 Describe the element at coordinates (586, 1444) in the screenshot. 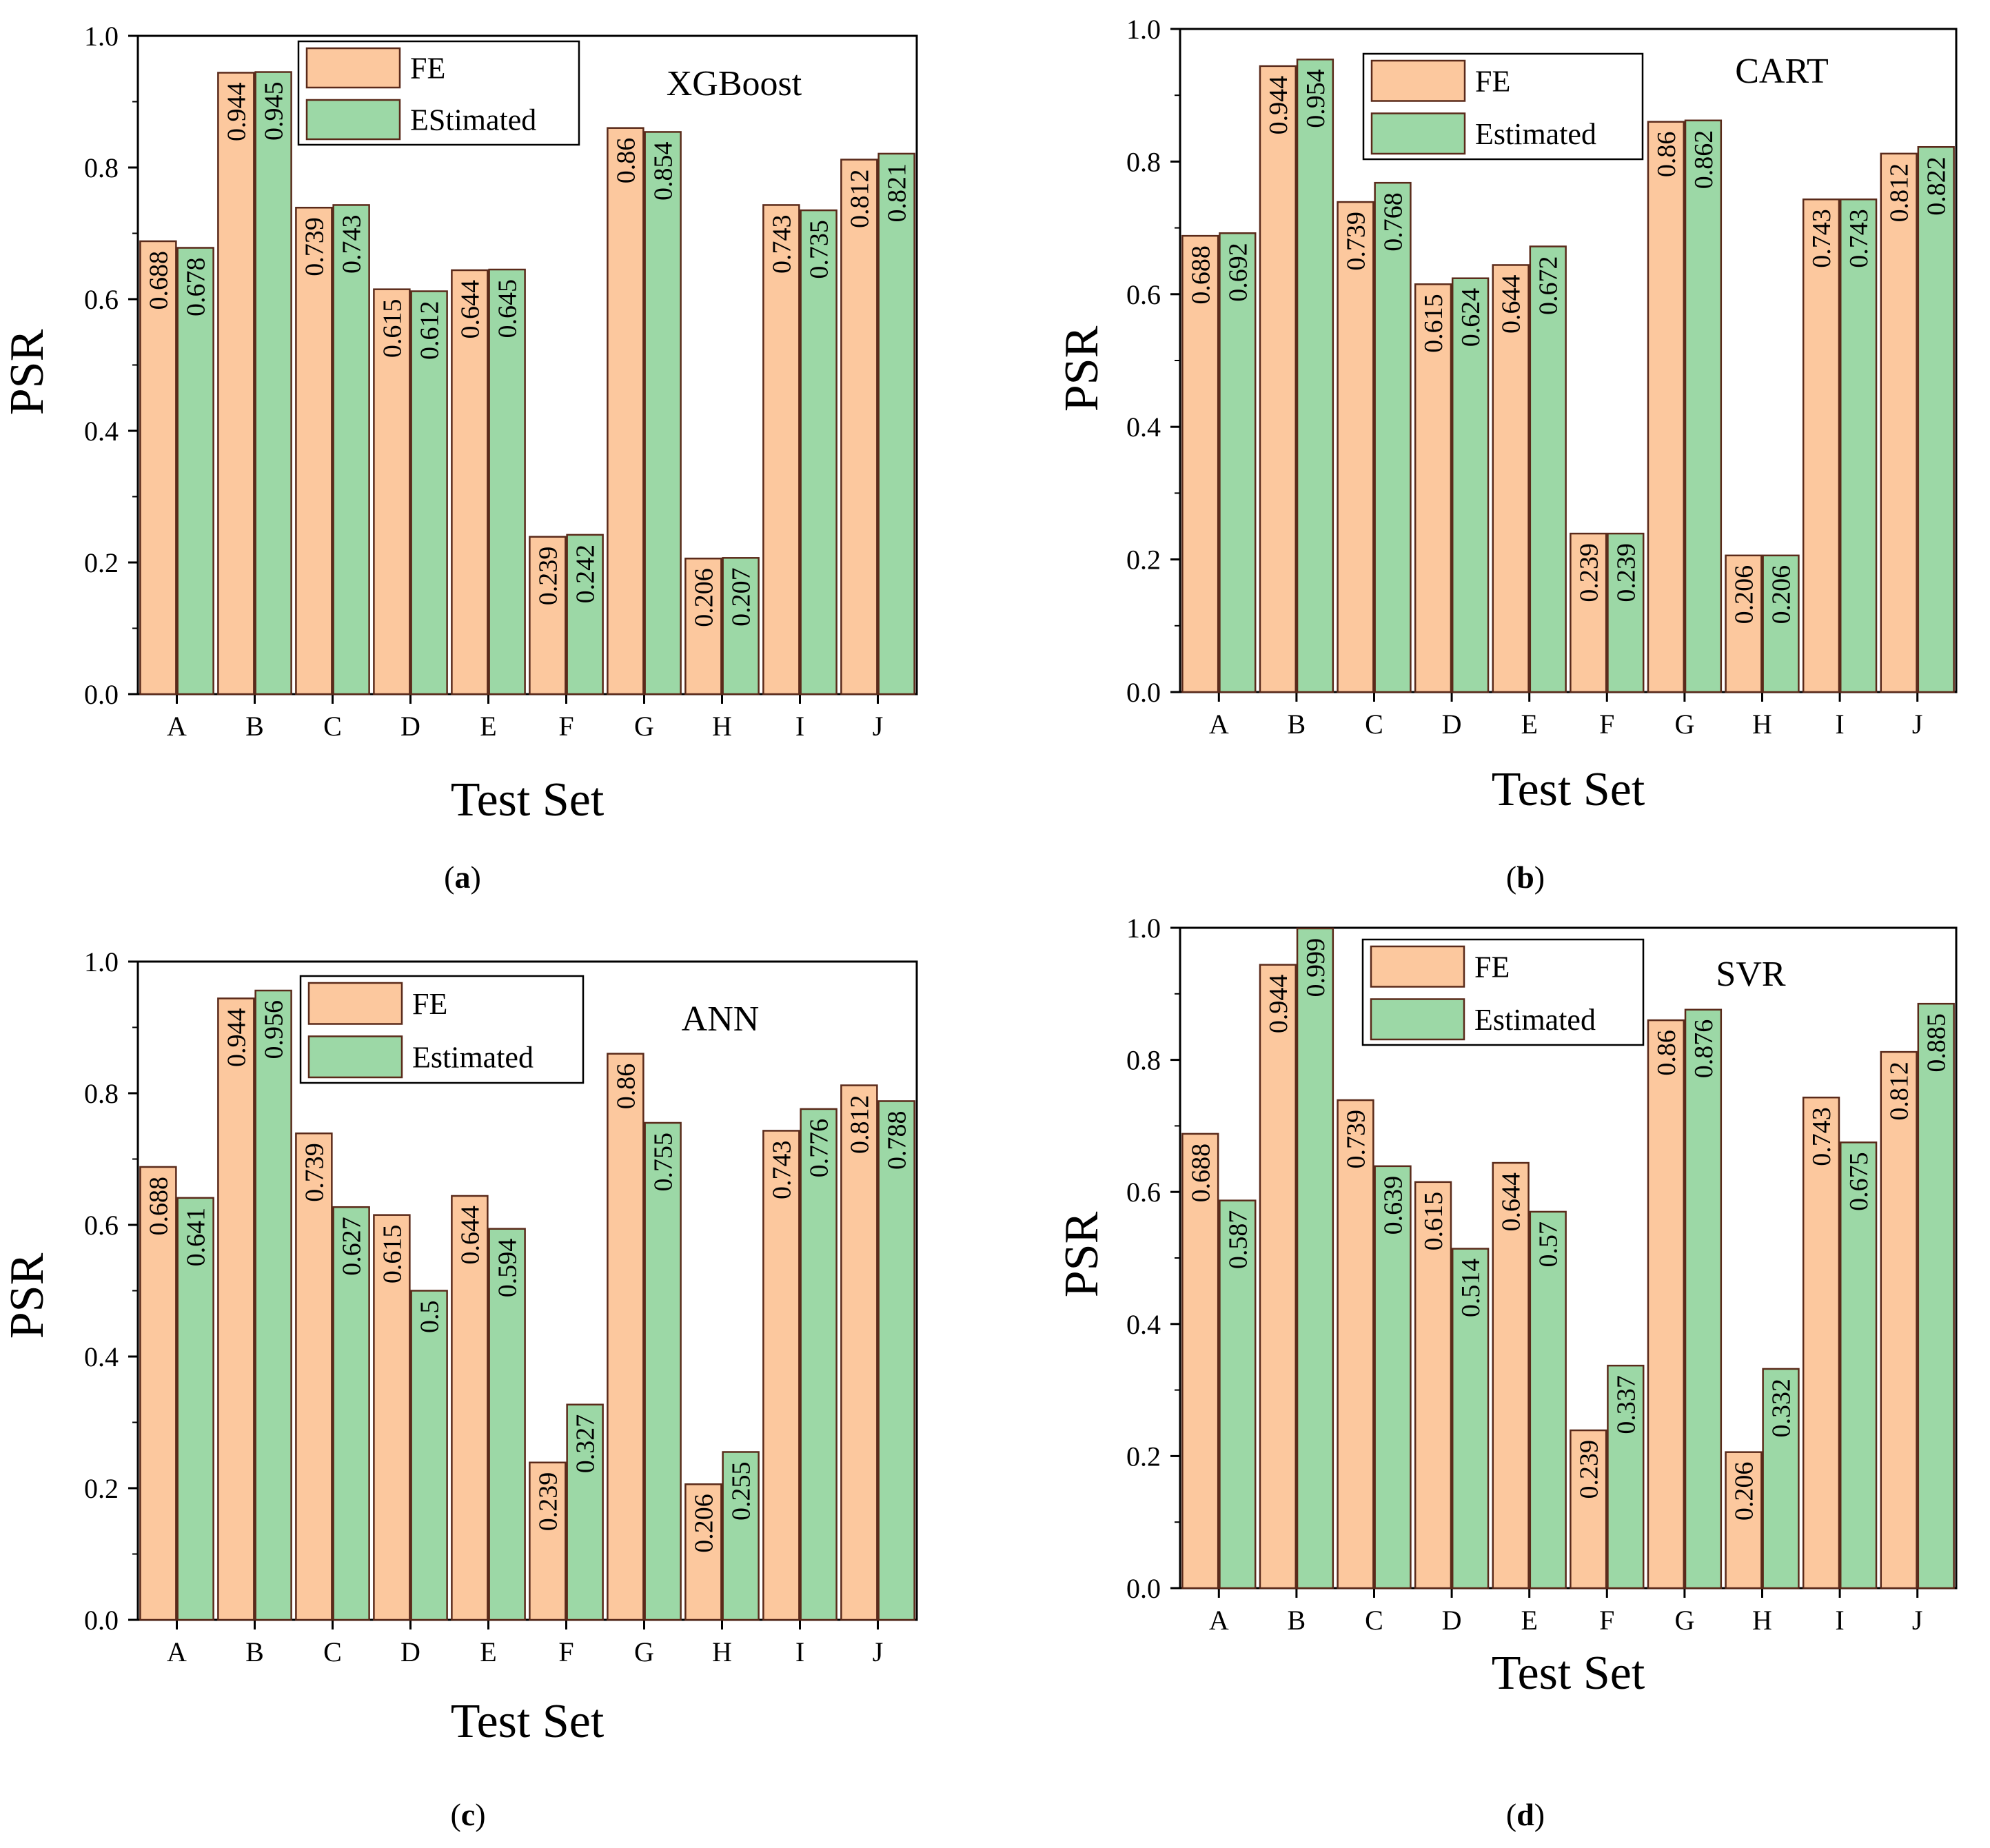

I see `data-label: 0.327` at that location.